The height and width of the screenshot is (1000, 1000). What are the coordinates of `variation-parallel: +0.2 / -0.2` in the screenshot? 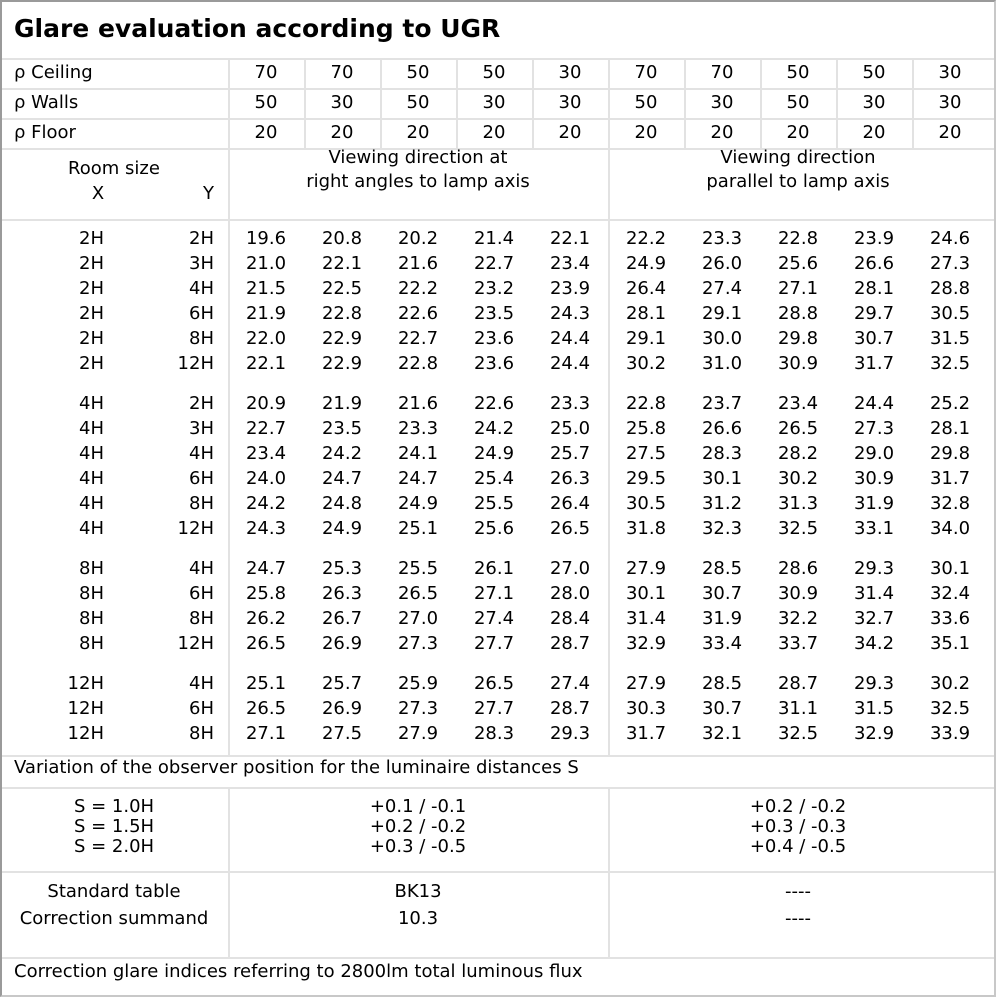 It's located at (798, 806).